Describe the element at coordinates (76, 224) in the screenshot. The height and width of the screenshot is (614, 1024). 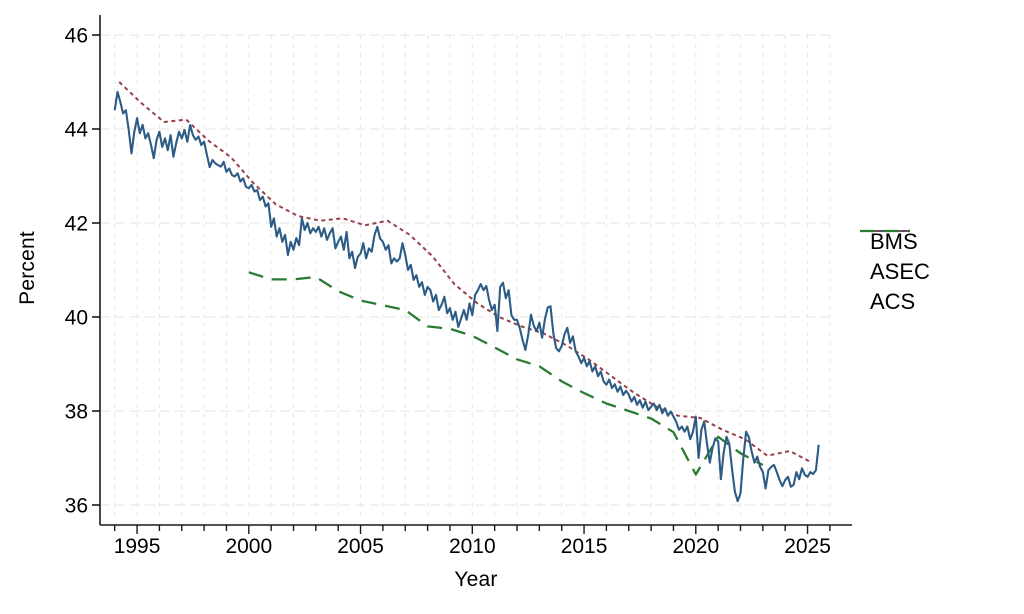
I see `y-tick-label: 42` at that location.